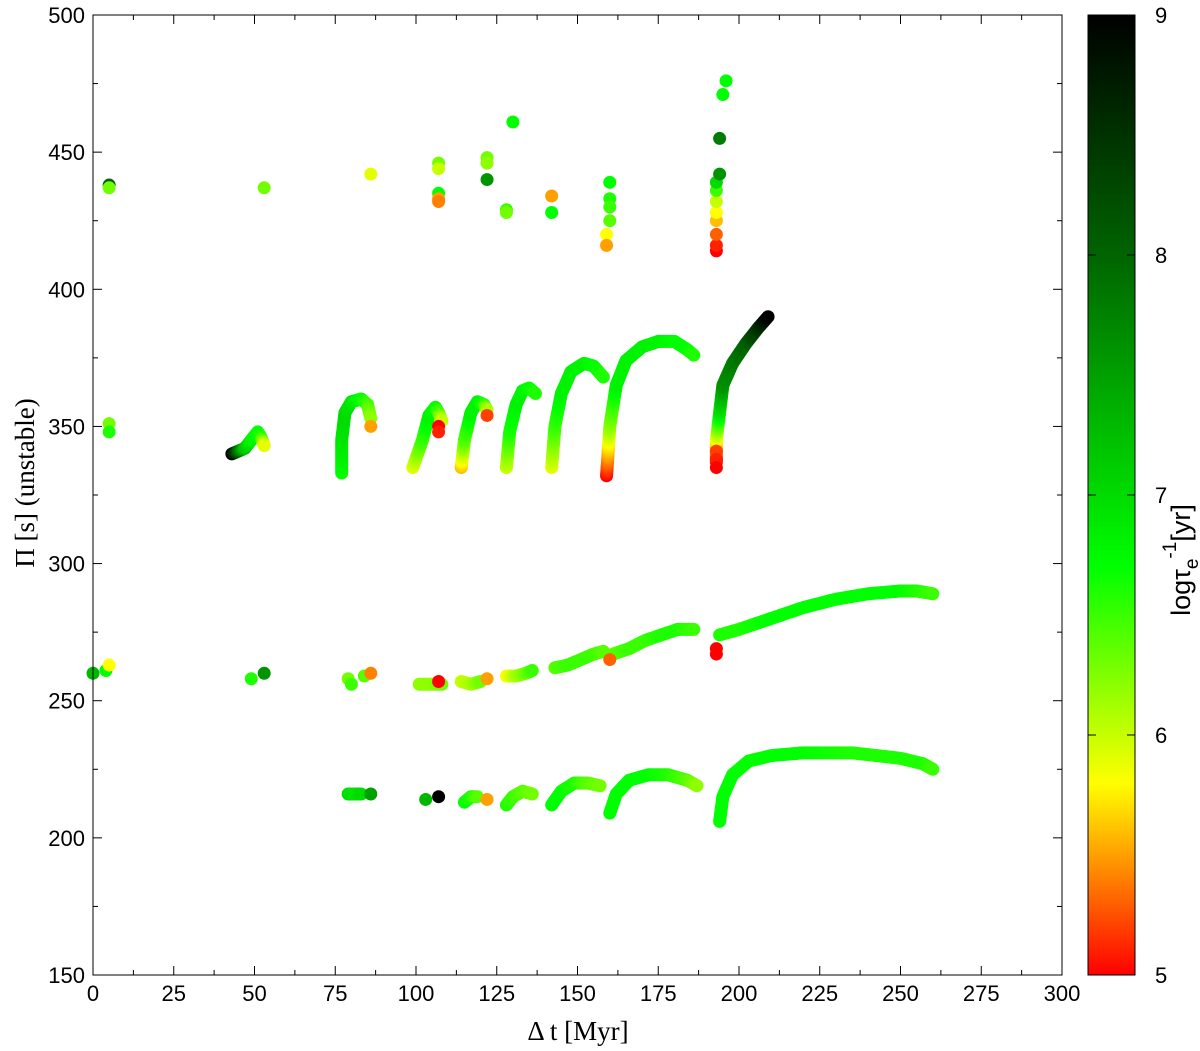 This screenshot has width=1200, height=1051. I want to click on y-tick-label: 150, so click(66, 975).